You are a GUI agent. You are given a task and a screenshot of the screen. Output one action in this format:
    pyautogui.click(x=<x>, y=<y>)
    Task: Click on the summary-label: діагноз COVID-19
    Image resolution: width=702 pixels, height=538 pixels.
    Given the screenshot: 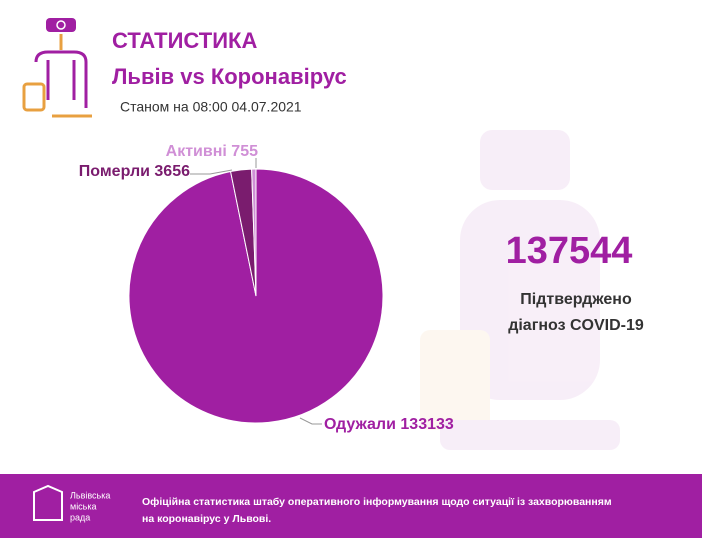 What is the action you would take?
    pyautogui.click(x=576, y=325)
    